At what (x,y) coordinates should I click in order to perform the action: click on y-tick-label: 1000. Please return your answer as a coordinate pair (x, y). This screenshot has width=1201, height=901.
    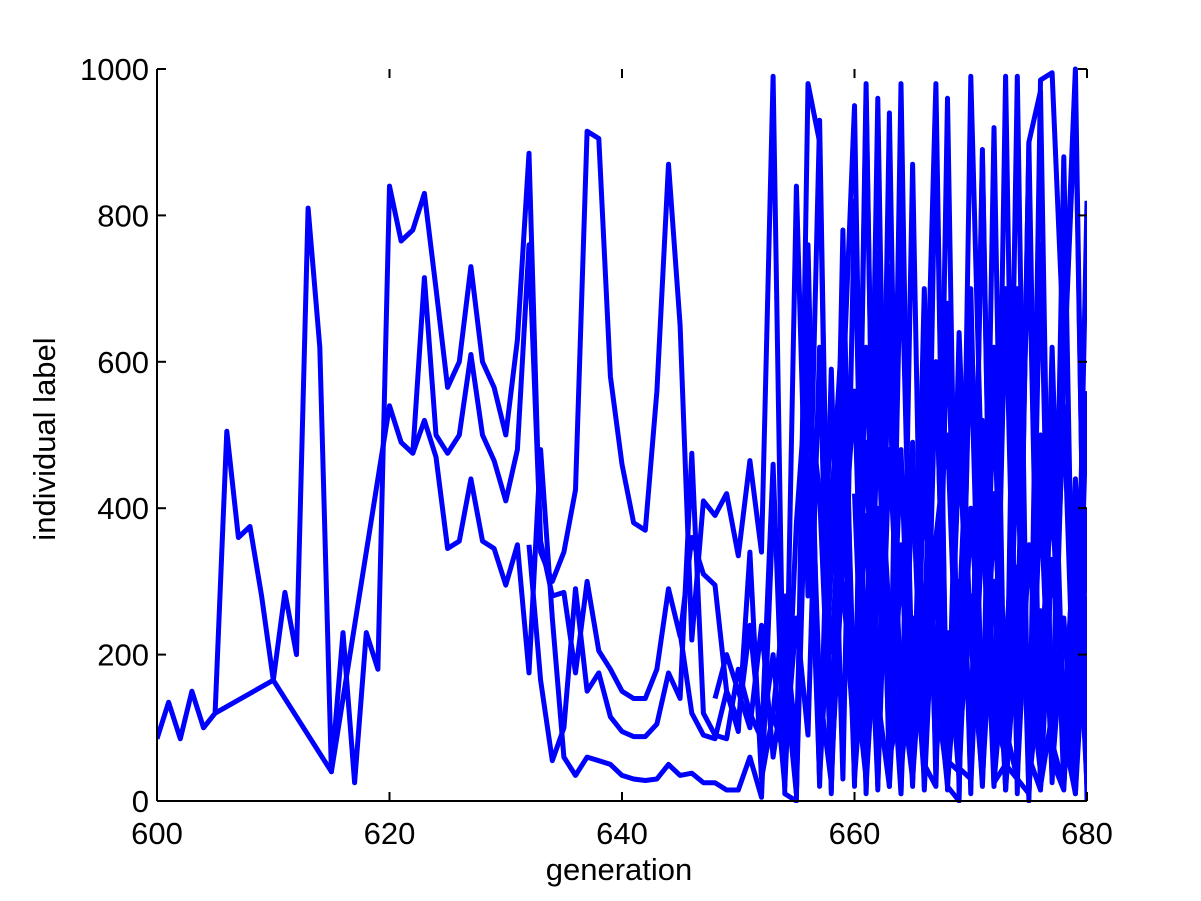
    Looking at the image, I should click on (114, 69).